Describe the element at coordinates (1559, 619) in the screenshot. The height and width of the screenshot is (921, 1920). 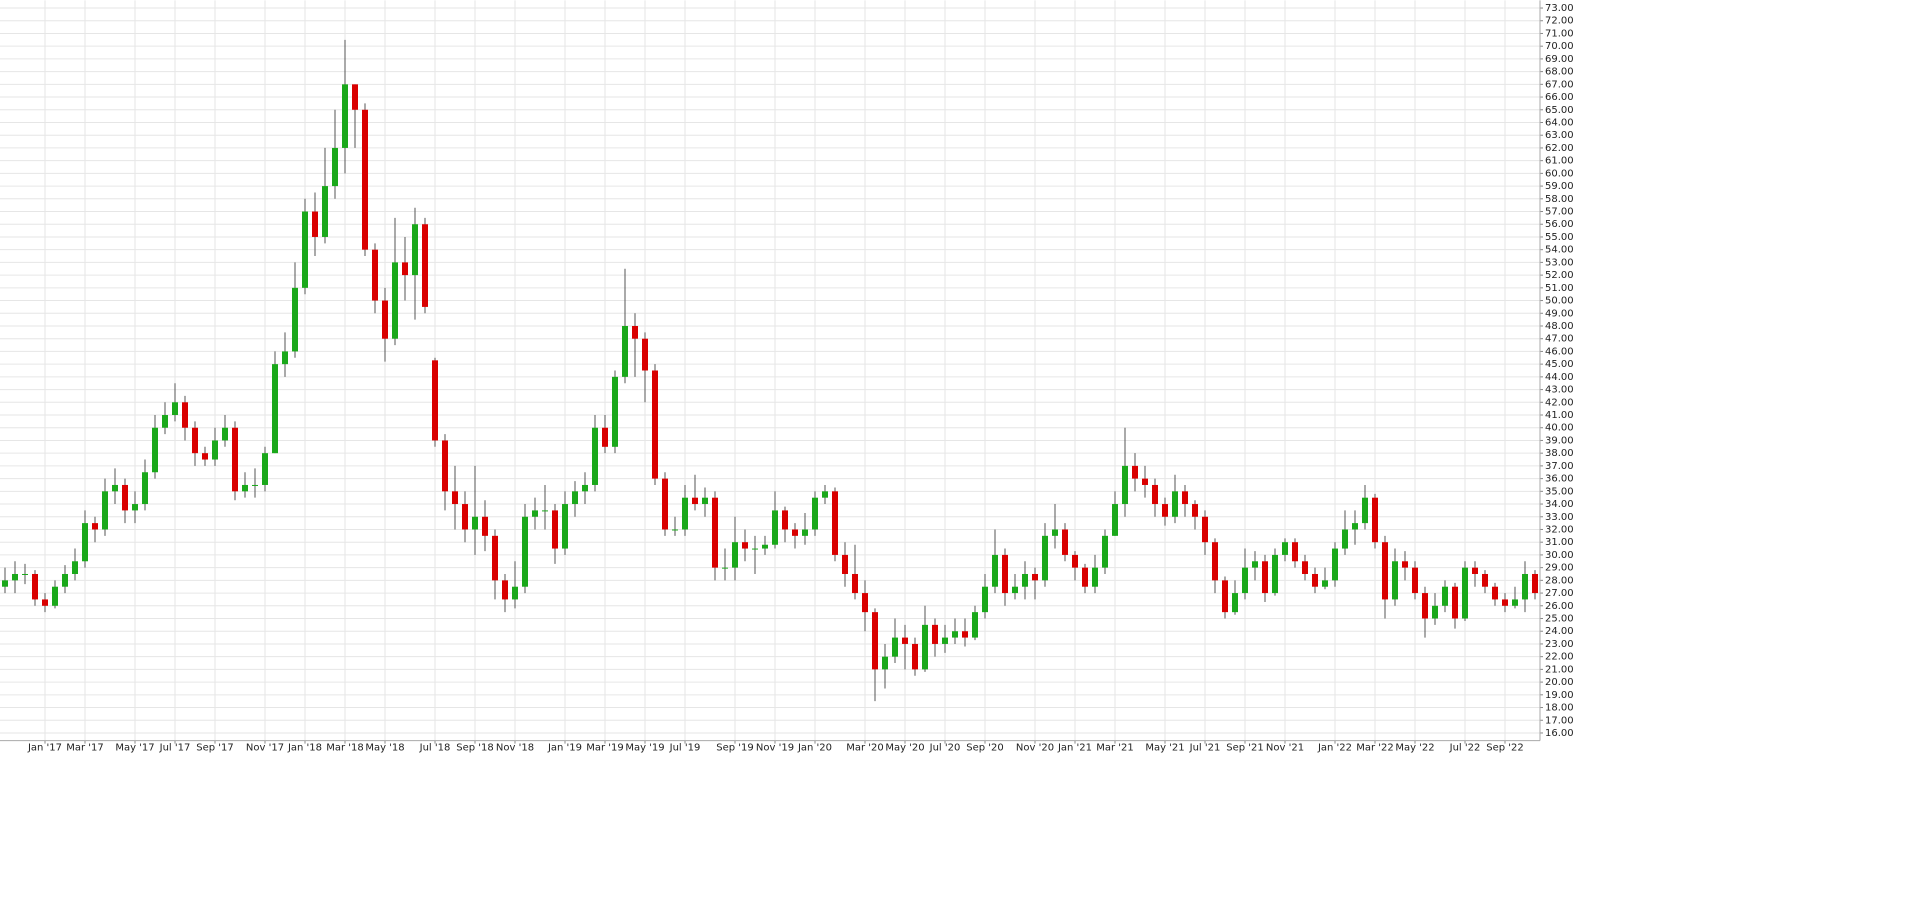
I see `y-tick-label: 25.00` at that location.